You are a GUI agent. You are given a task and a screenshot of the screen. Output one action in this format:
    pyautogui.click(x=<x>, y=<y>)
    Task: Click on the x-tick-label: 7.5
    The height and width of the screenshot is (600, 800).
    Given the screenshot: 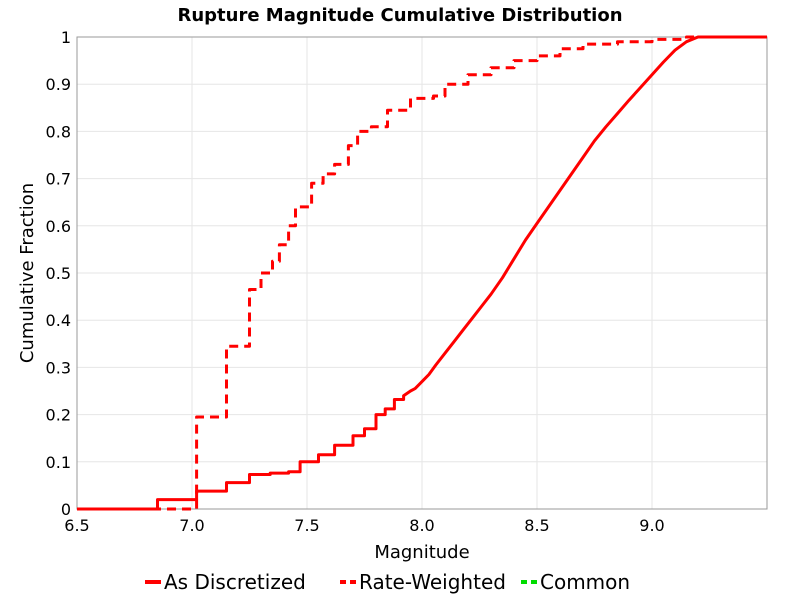 What is the action you would take?
    pyautogui.click(x=306, y=525)
    